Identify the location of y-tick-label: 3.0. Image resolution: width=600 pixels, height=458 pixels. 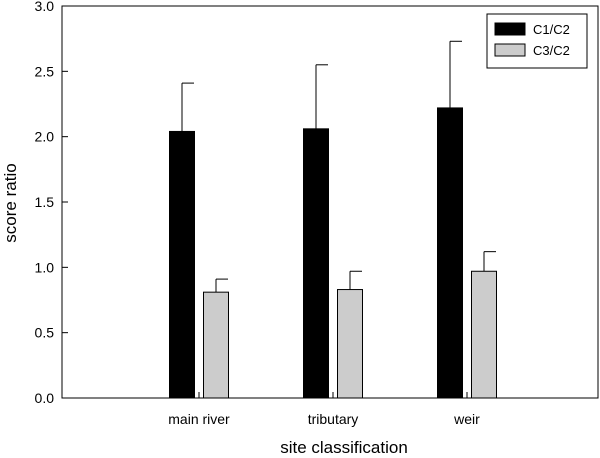
(45, 7).